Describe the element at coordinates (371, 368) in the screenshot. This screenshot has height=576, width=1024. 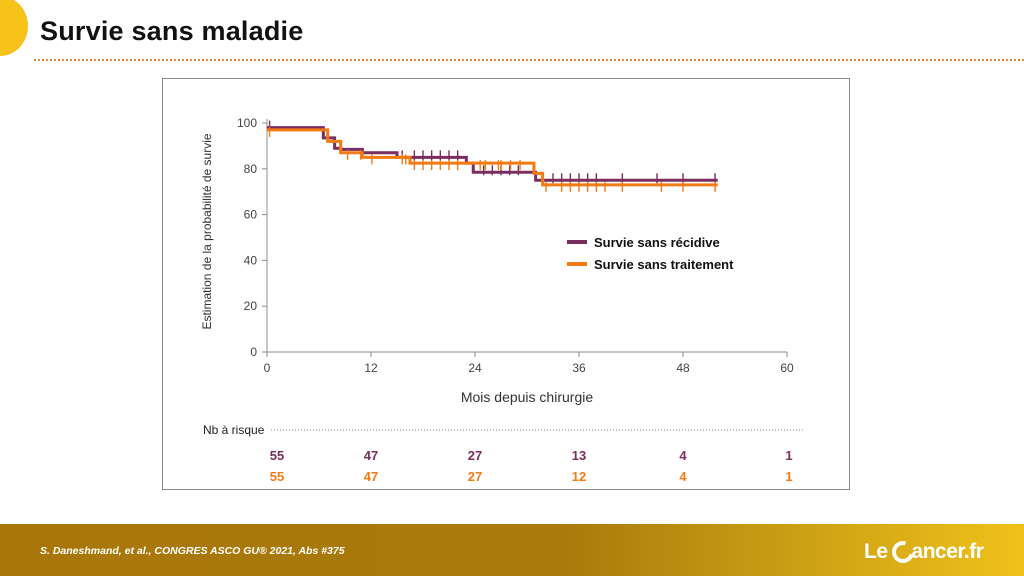
I see `x-tick-label: 12` at that location.